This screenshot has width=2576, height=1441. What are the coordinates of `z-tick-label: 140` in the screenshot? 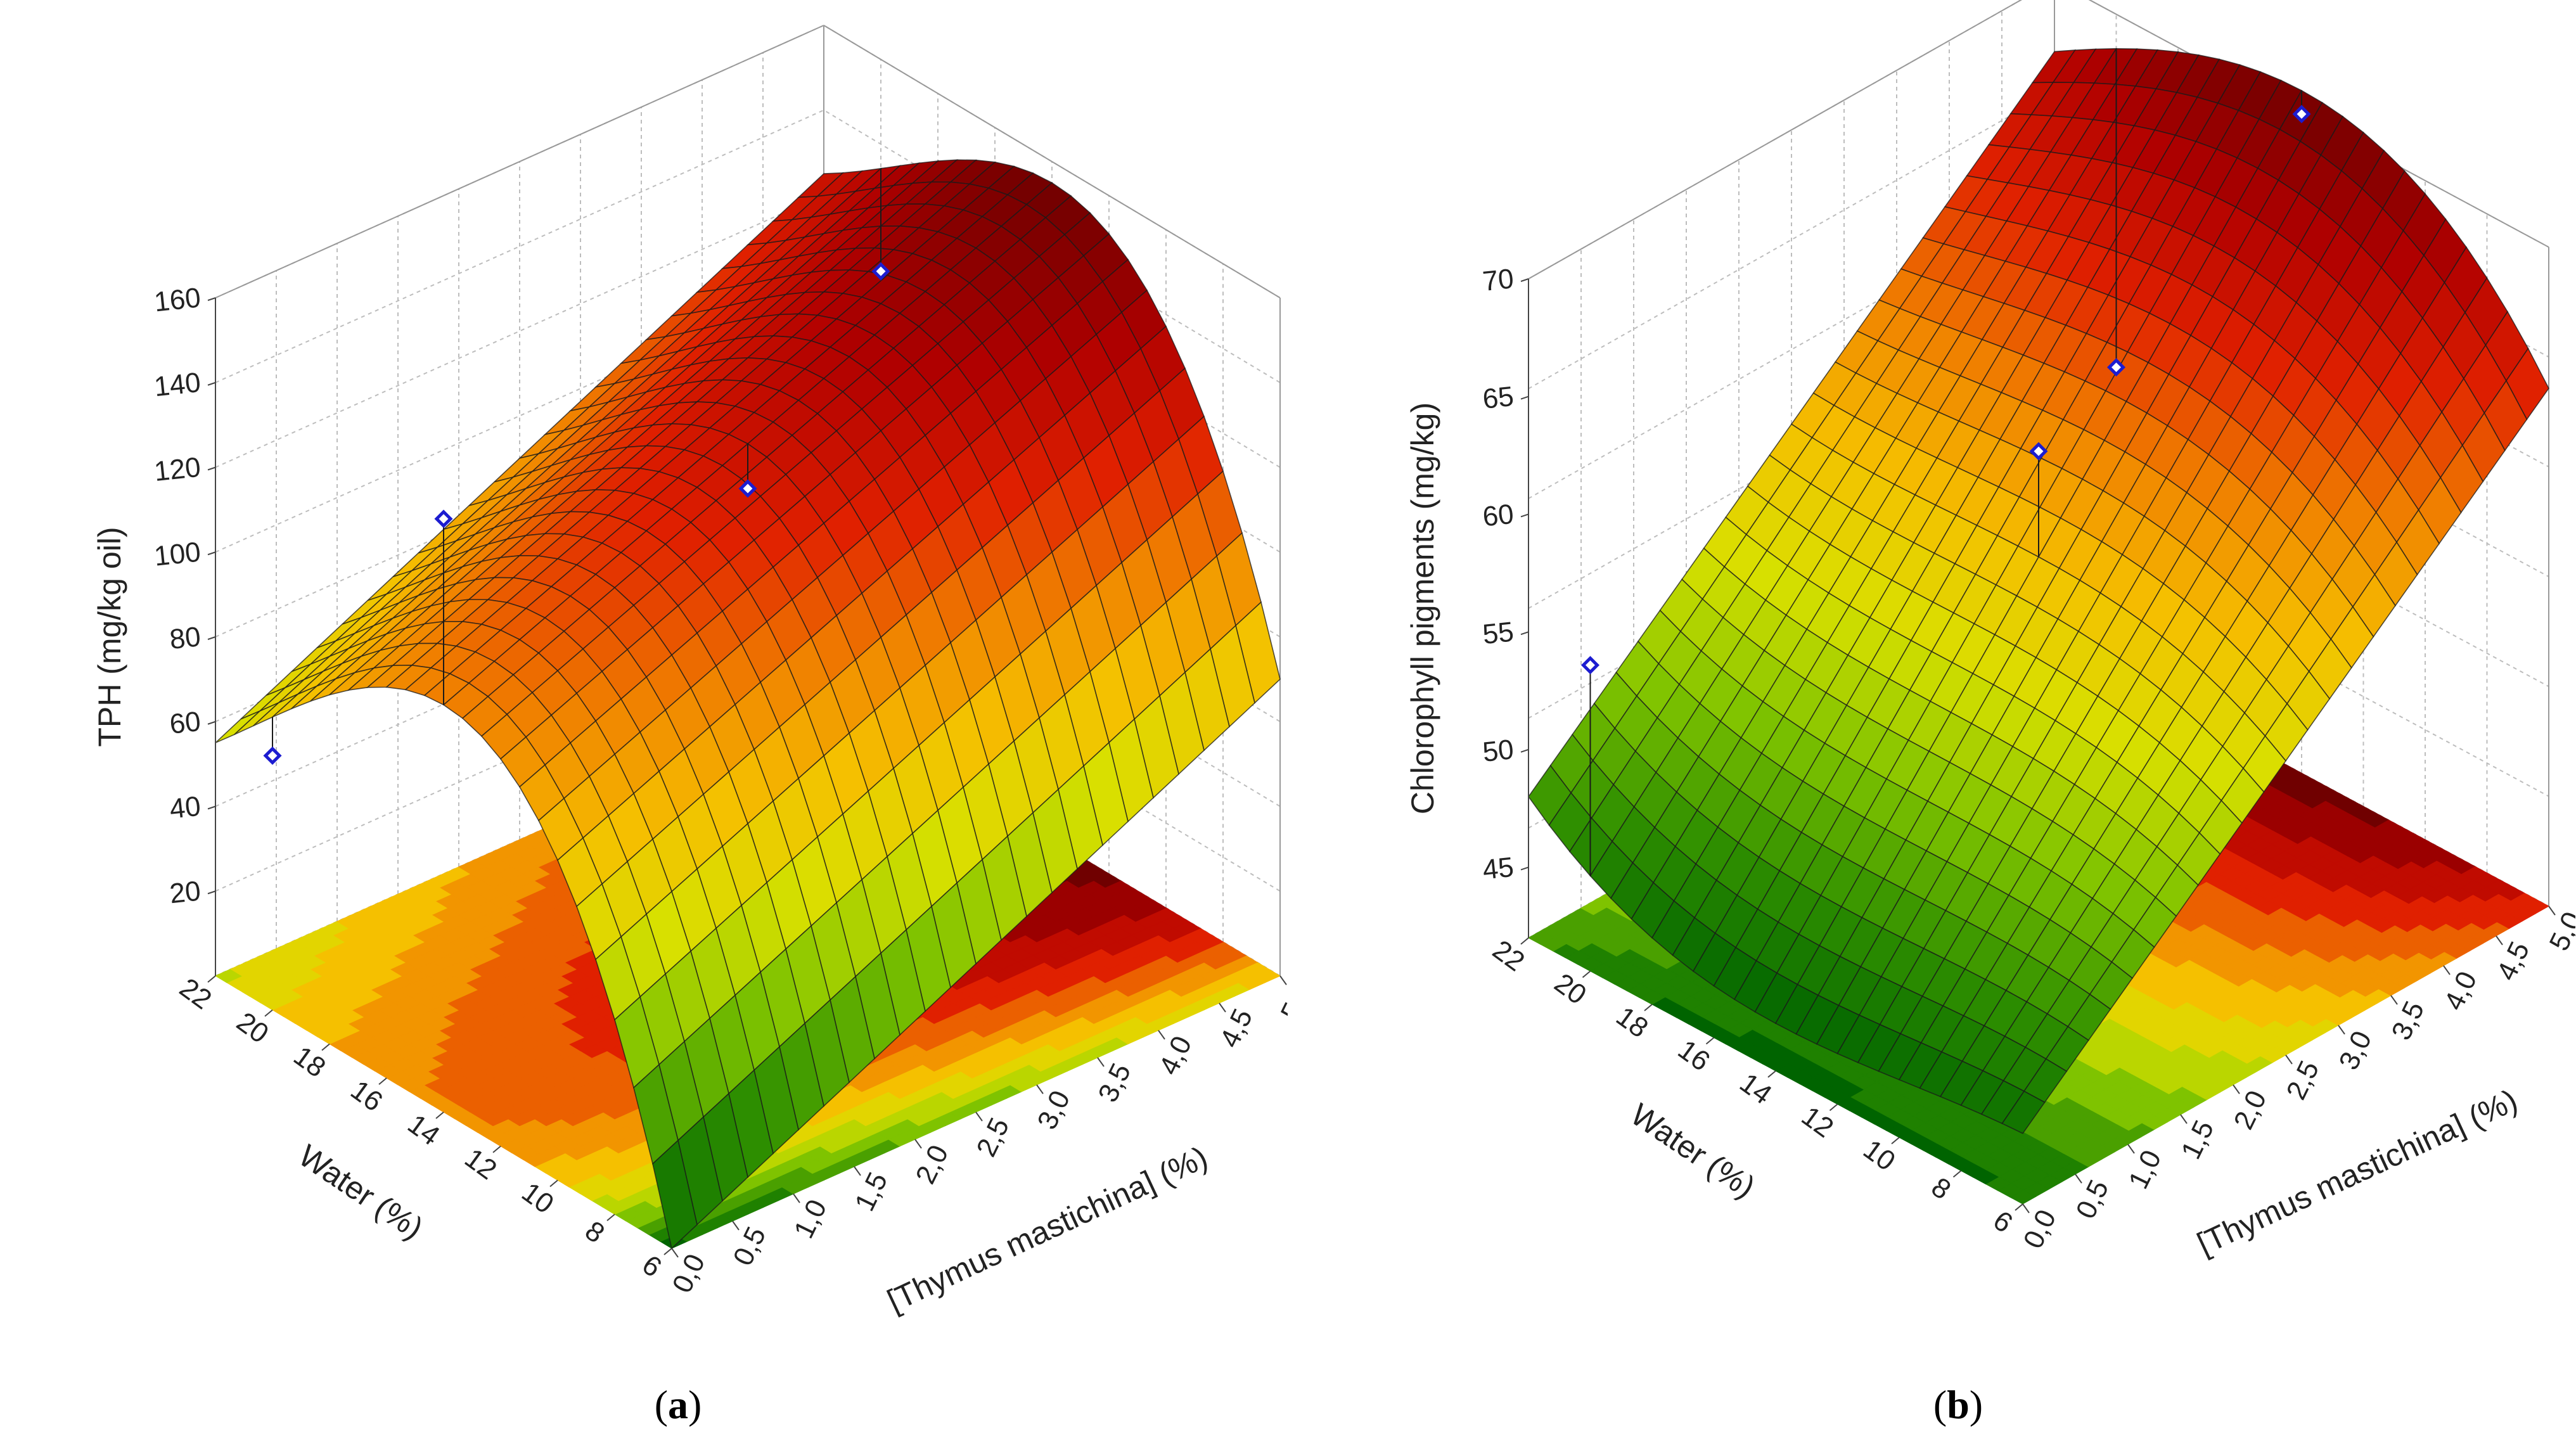 It's located at (177, 384).